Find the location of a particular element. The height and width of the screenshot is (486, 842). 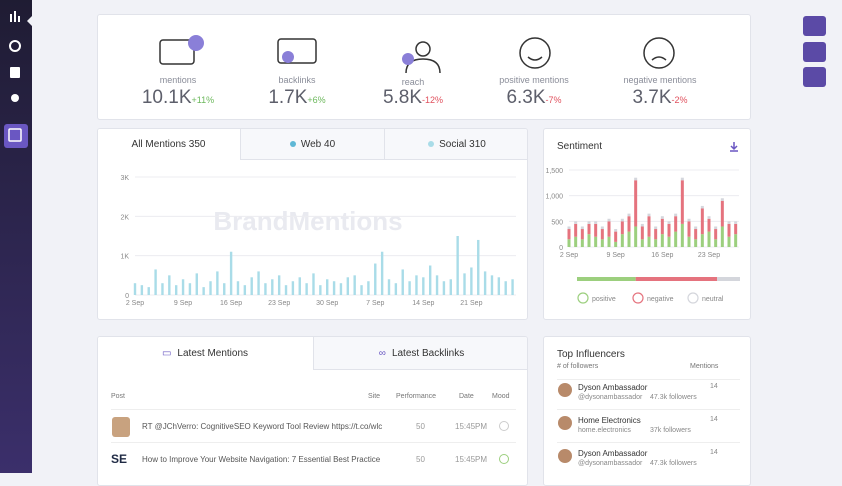

y-tick-label: 500 is located at coordinates (557, 222).